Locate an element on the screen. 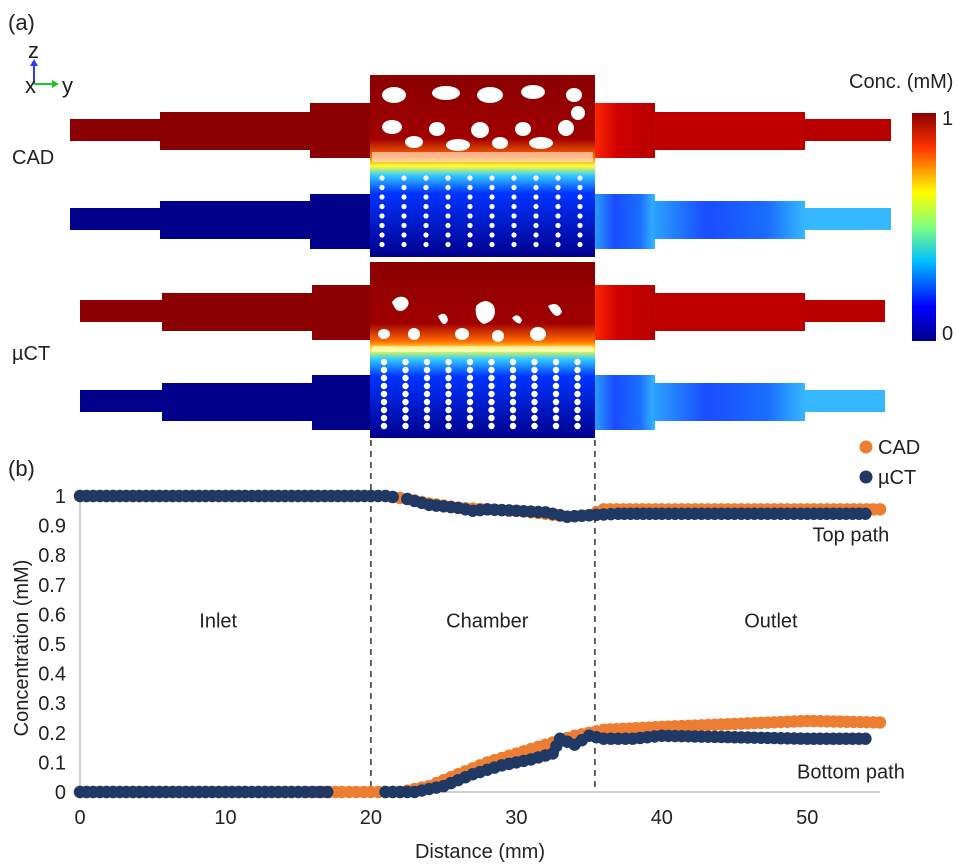  x-axis-glyph-label: x is located at coordinates (30, 85).